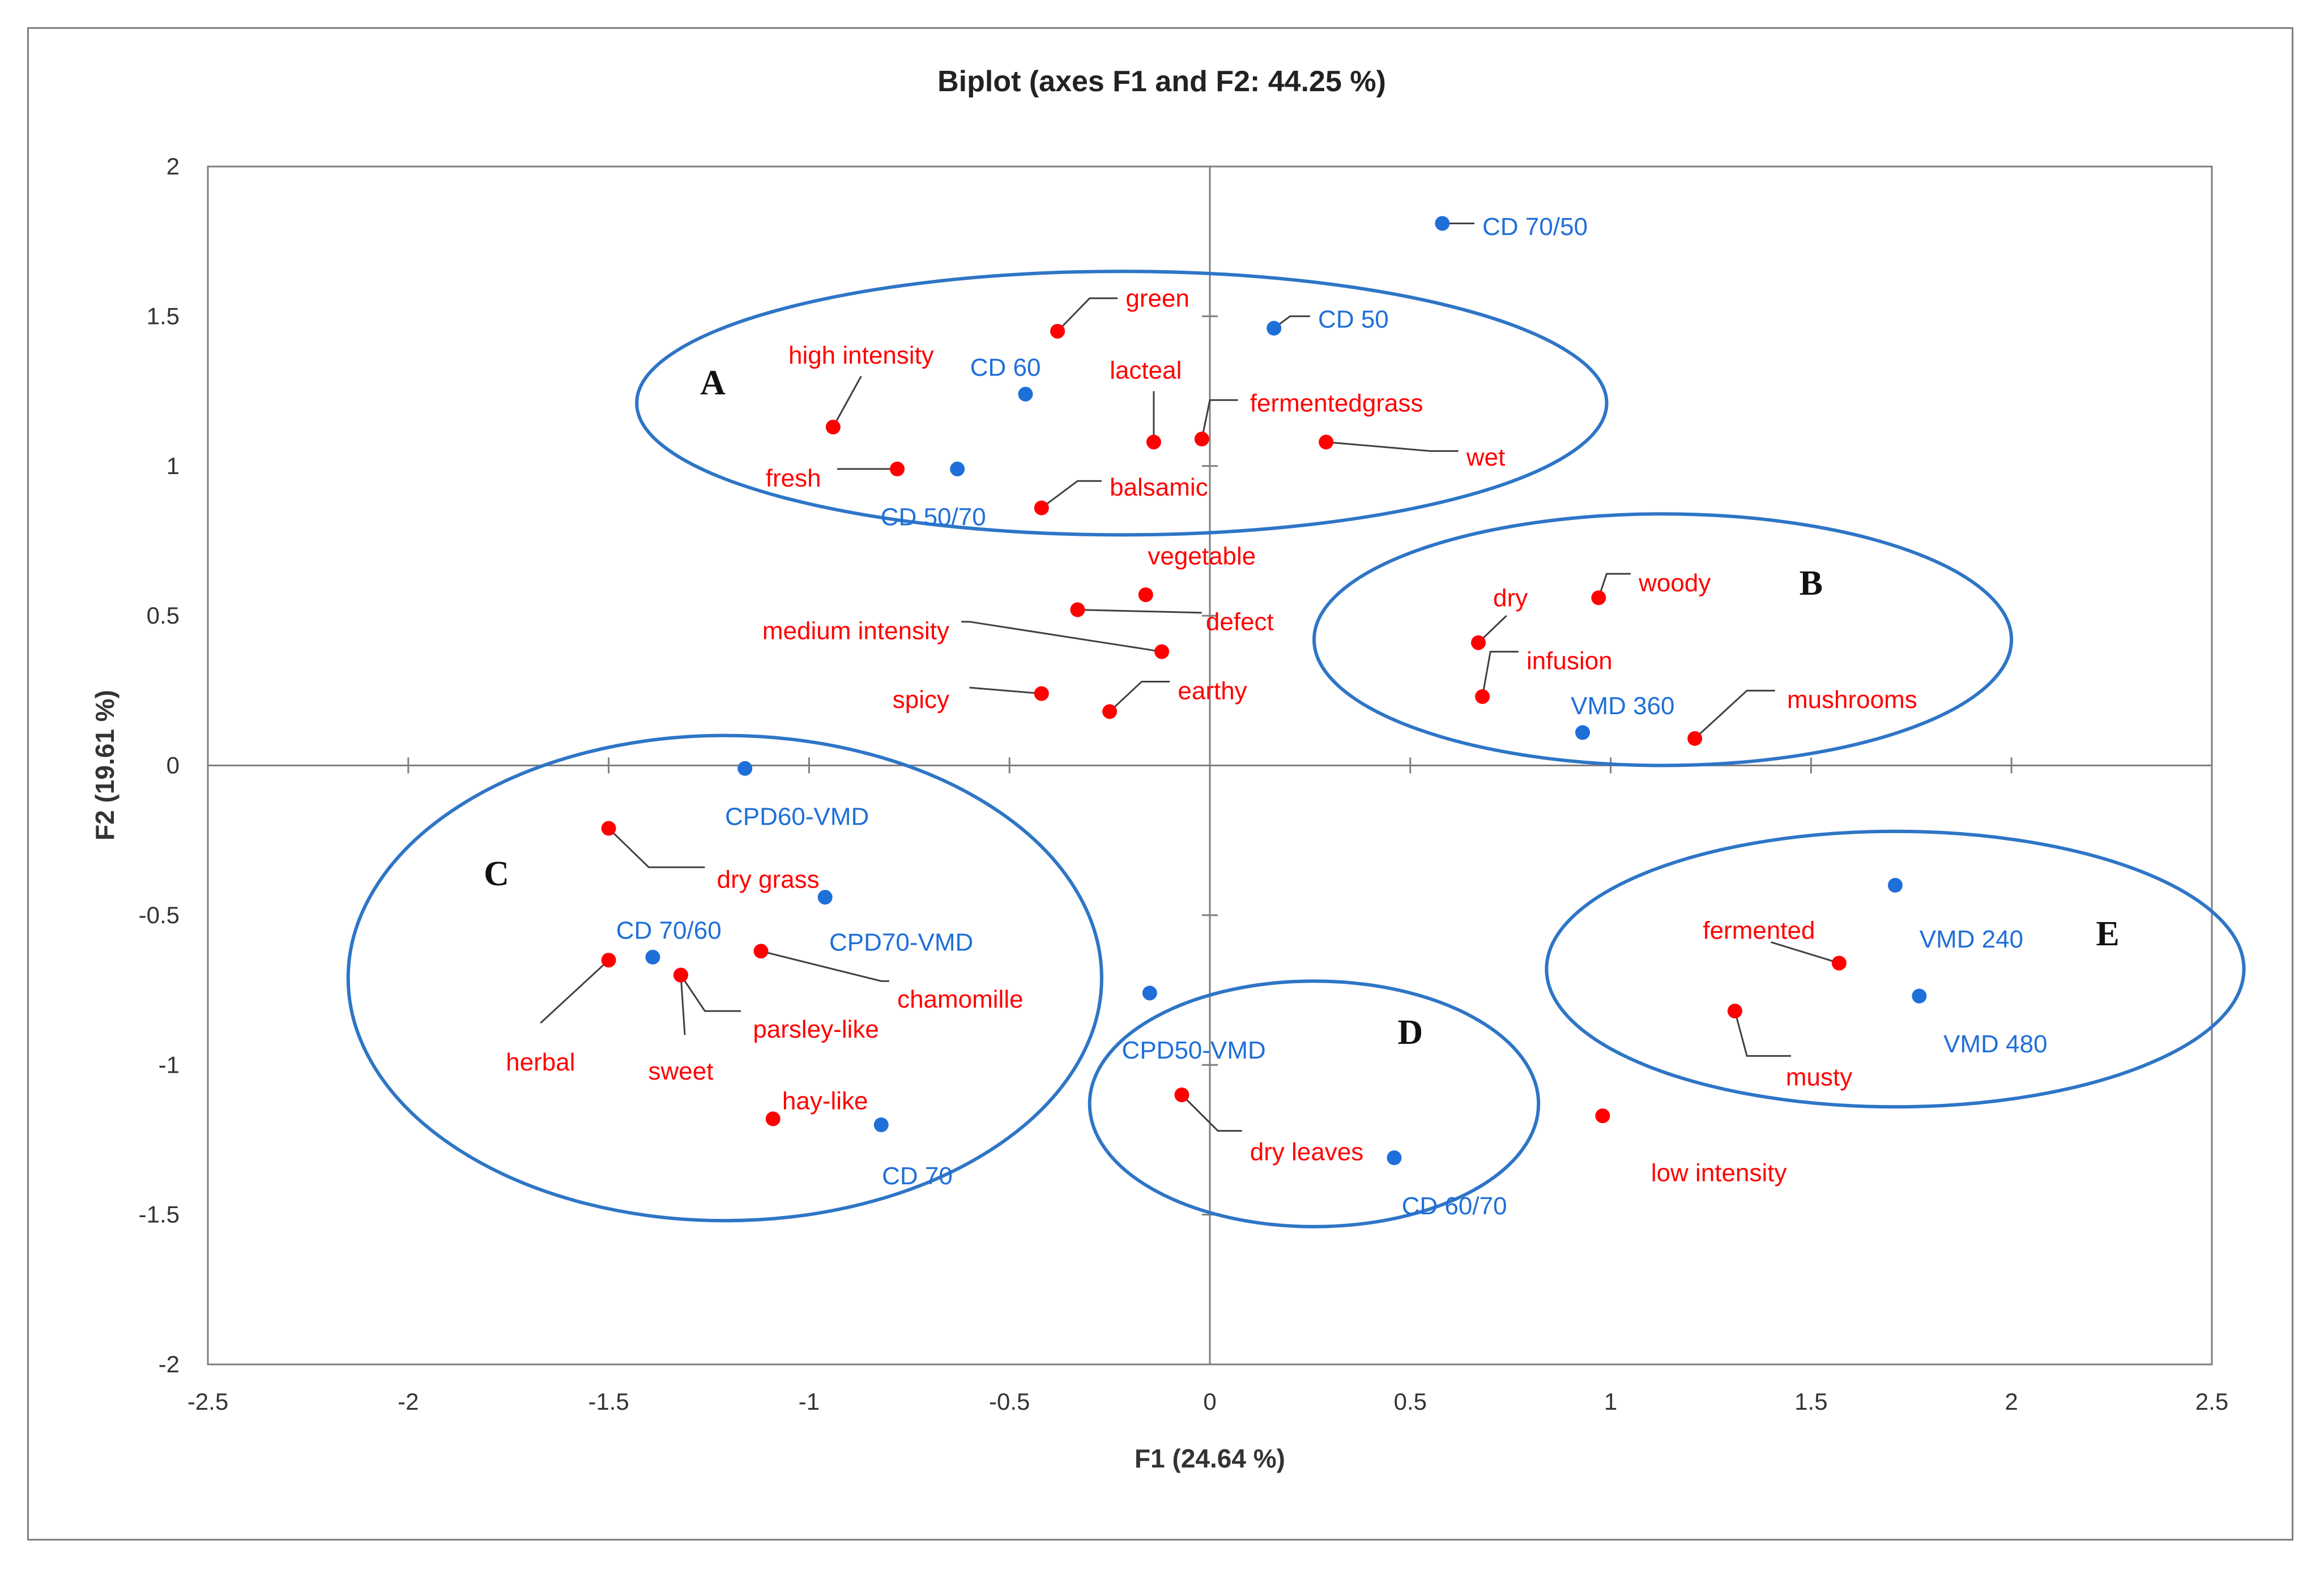  What do you see at coordinates (1454, 1206) in the screenshot?
I see `observation-label-cd-60-70: CD 60/70` at bounding box center [1454, 1206].